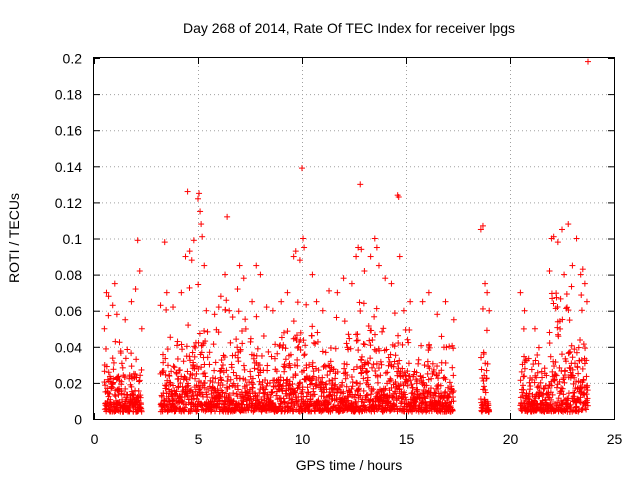 The image size is (640, 480). What do you see at coordinates (68, 311) in the screenshot?
I see `y-tick-label: 0.06` at bounding box center [68, 311].